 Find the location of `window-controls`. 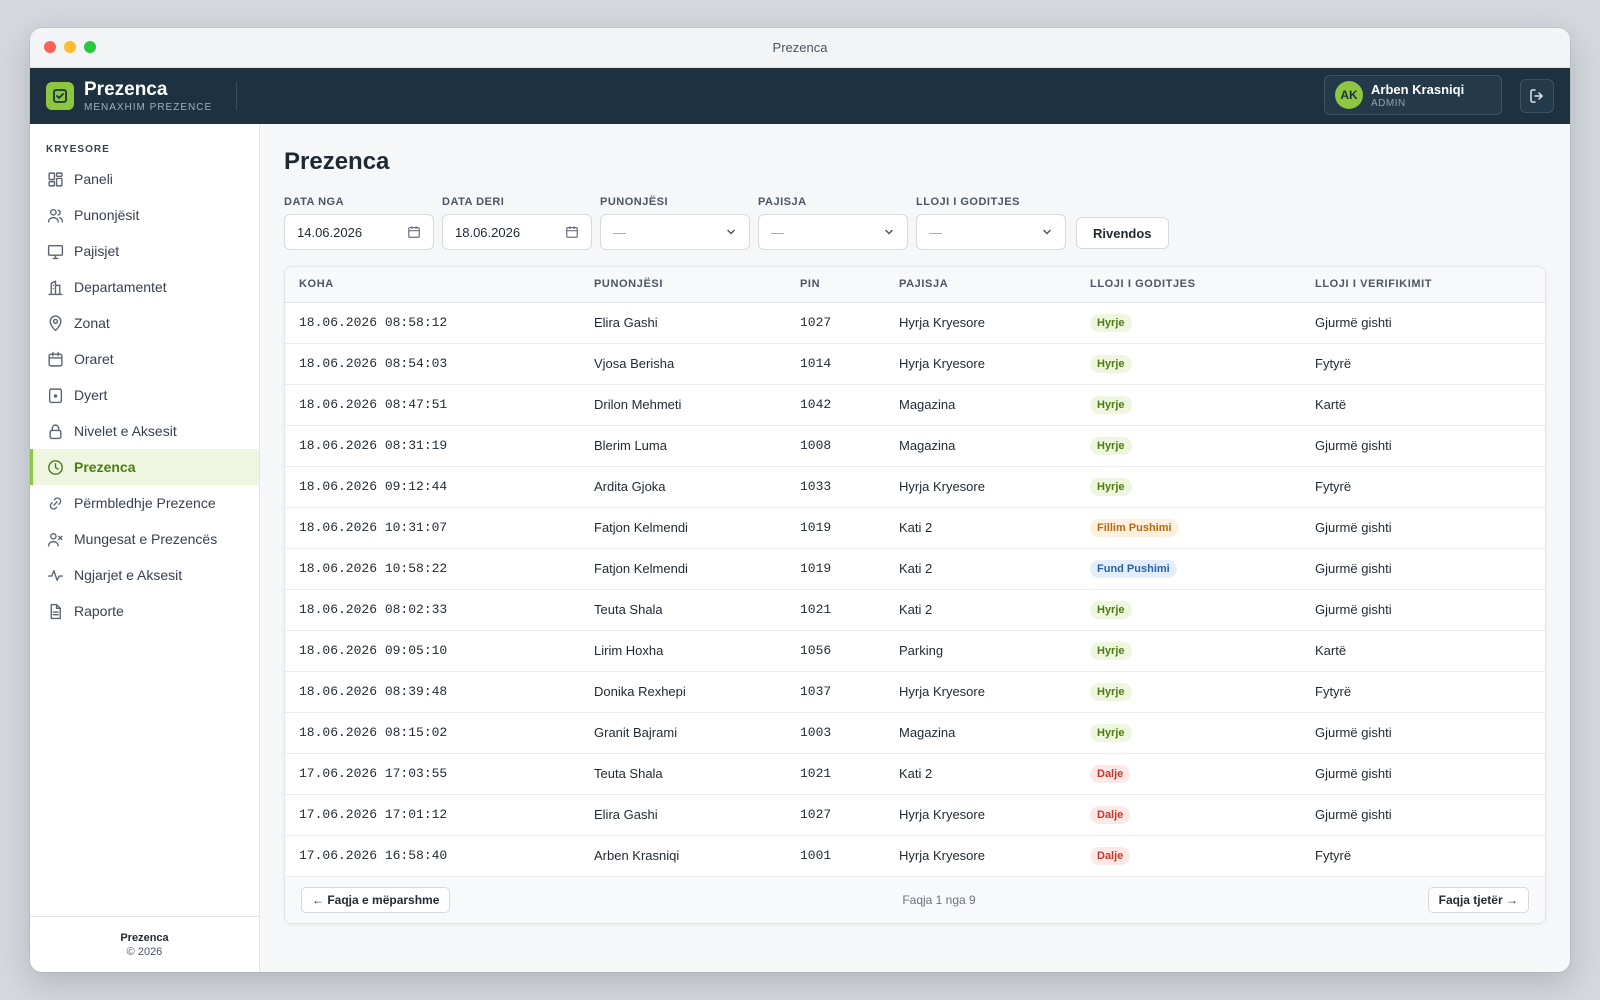

window-controls is located at coordinates (70, 47).